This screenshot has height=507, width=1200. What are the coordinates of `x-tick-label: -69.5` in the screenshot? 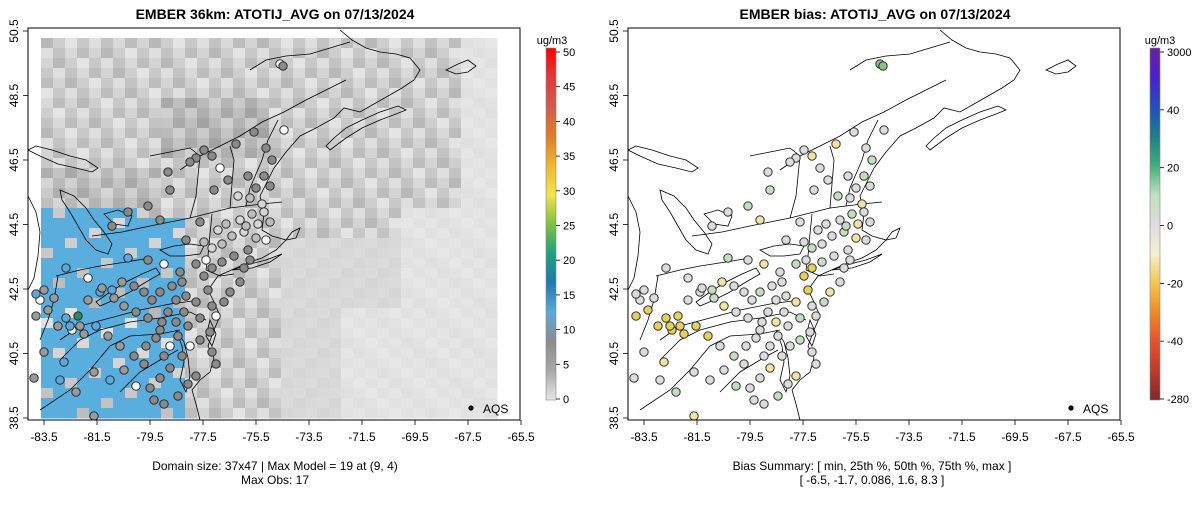 It's located at (1015, 437).